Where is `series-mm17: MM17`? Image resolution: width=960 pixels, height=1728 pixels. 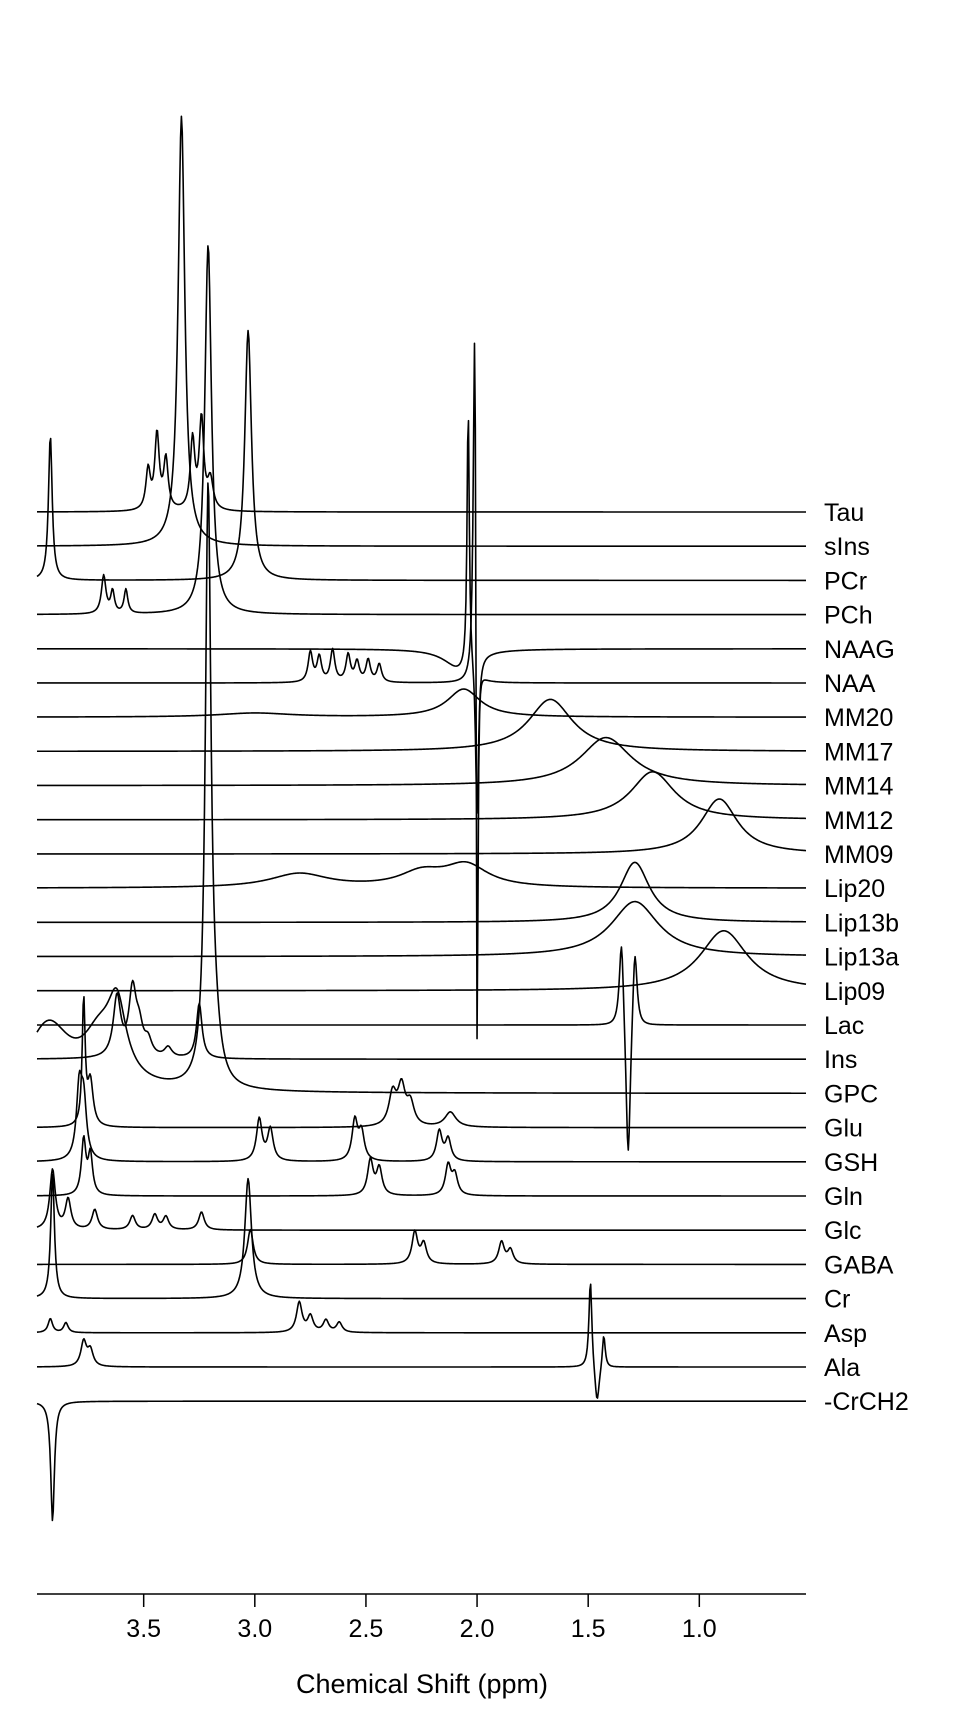
series-mm17: MM17 is located at coordinates (465, 732).